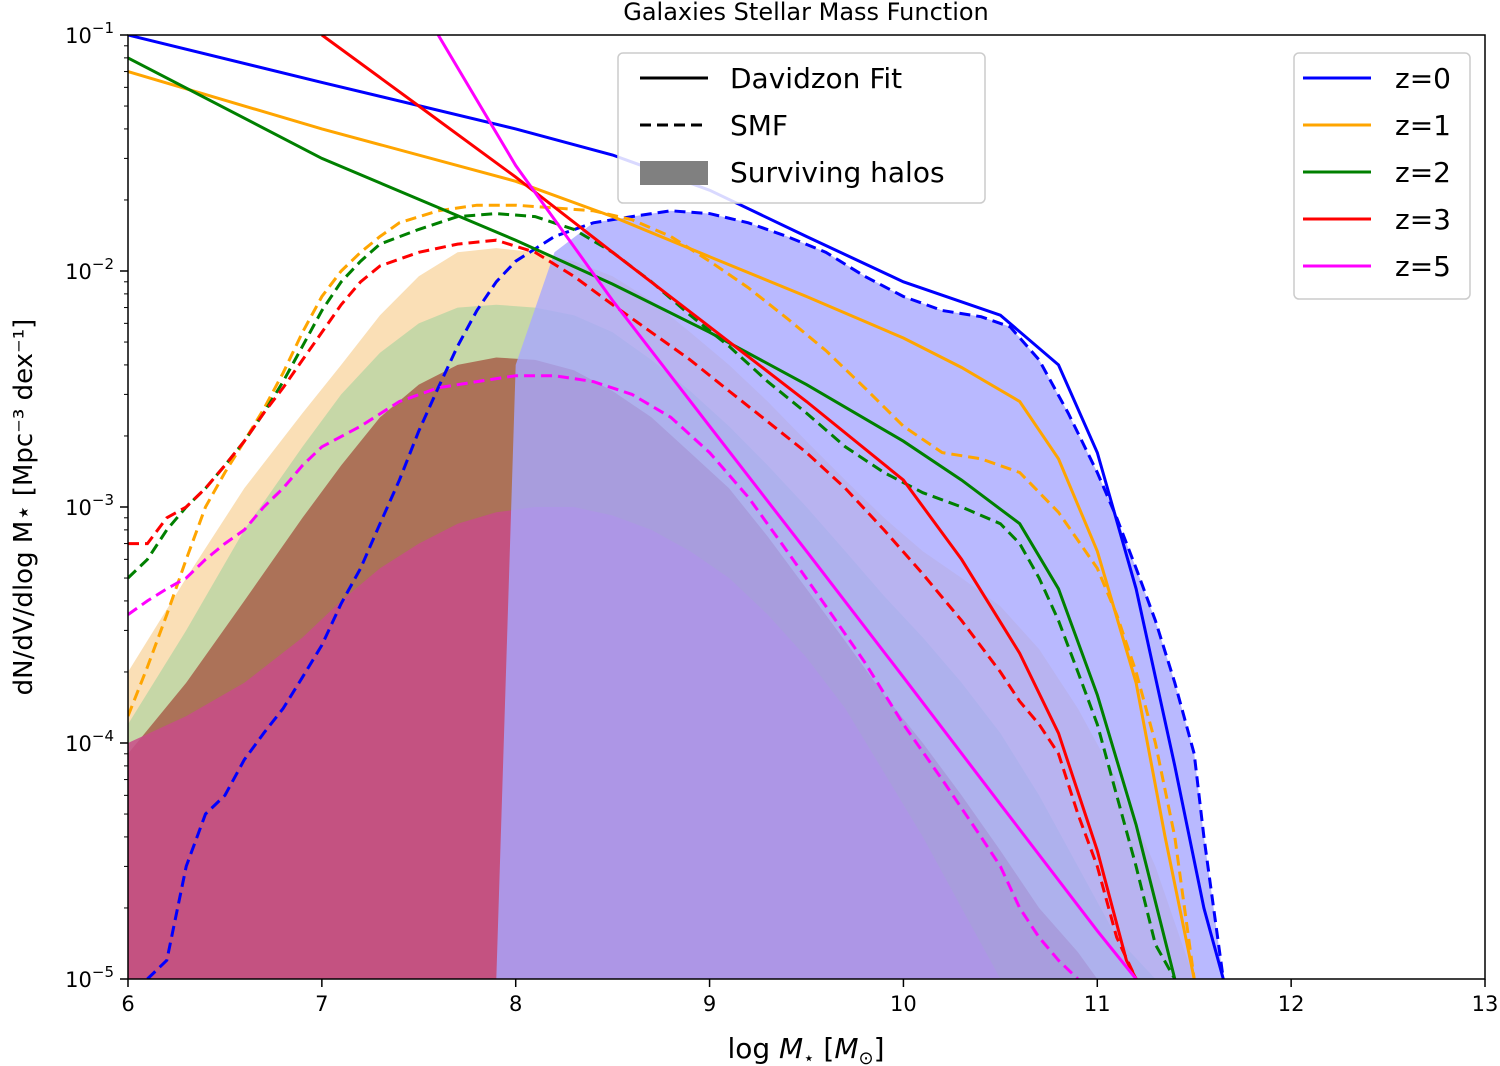  What do you see at coordinates (1423, 125) in the screenshot?
I see `legend-label: z=1` at bounding box center [1423, 125].